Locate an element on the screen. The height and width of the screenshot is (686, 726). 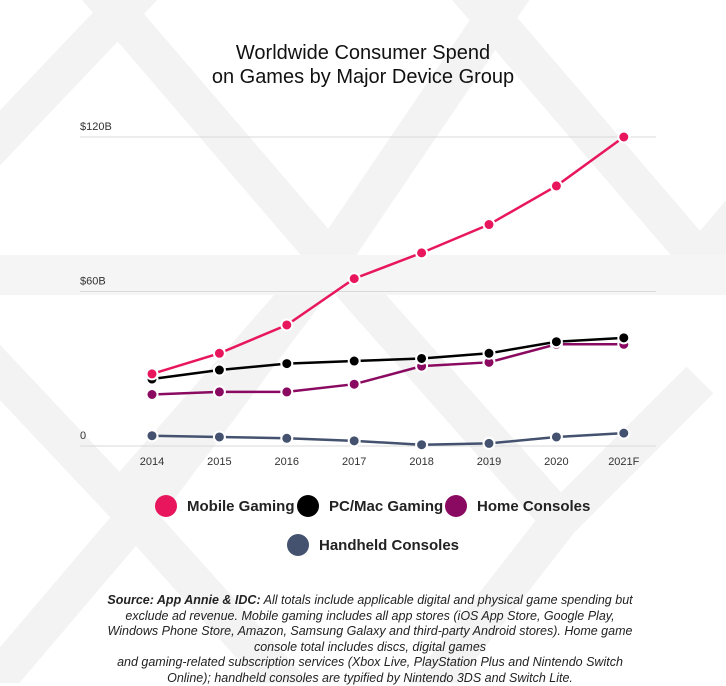
x-tick-label: 2014 is located at coordinates (152, 462).